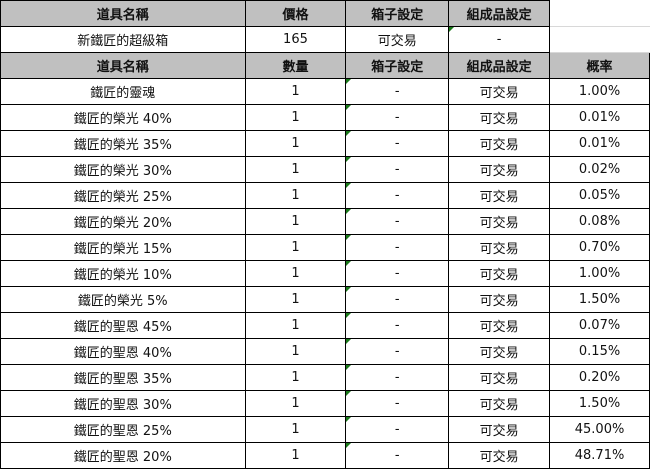 The width and height of the screenshot is (650, 469). Describe the element at coordinates (599, 429) in the screenshot. I see `cell-probability: 45.00%` at that location.